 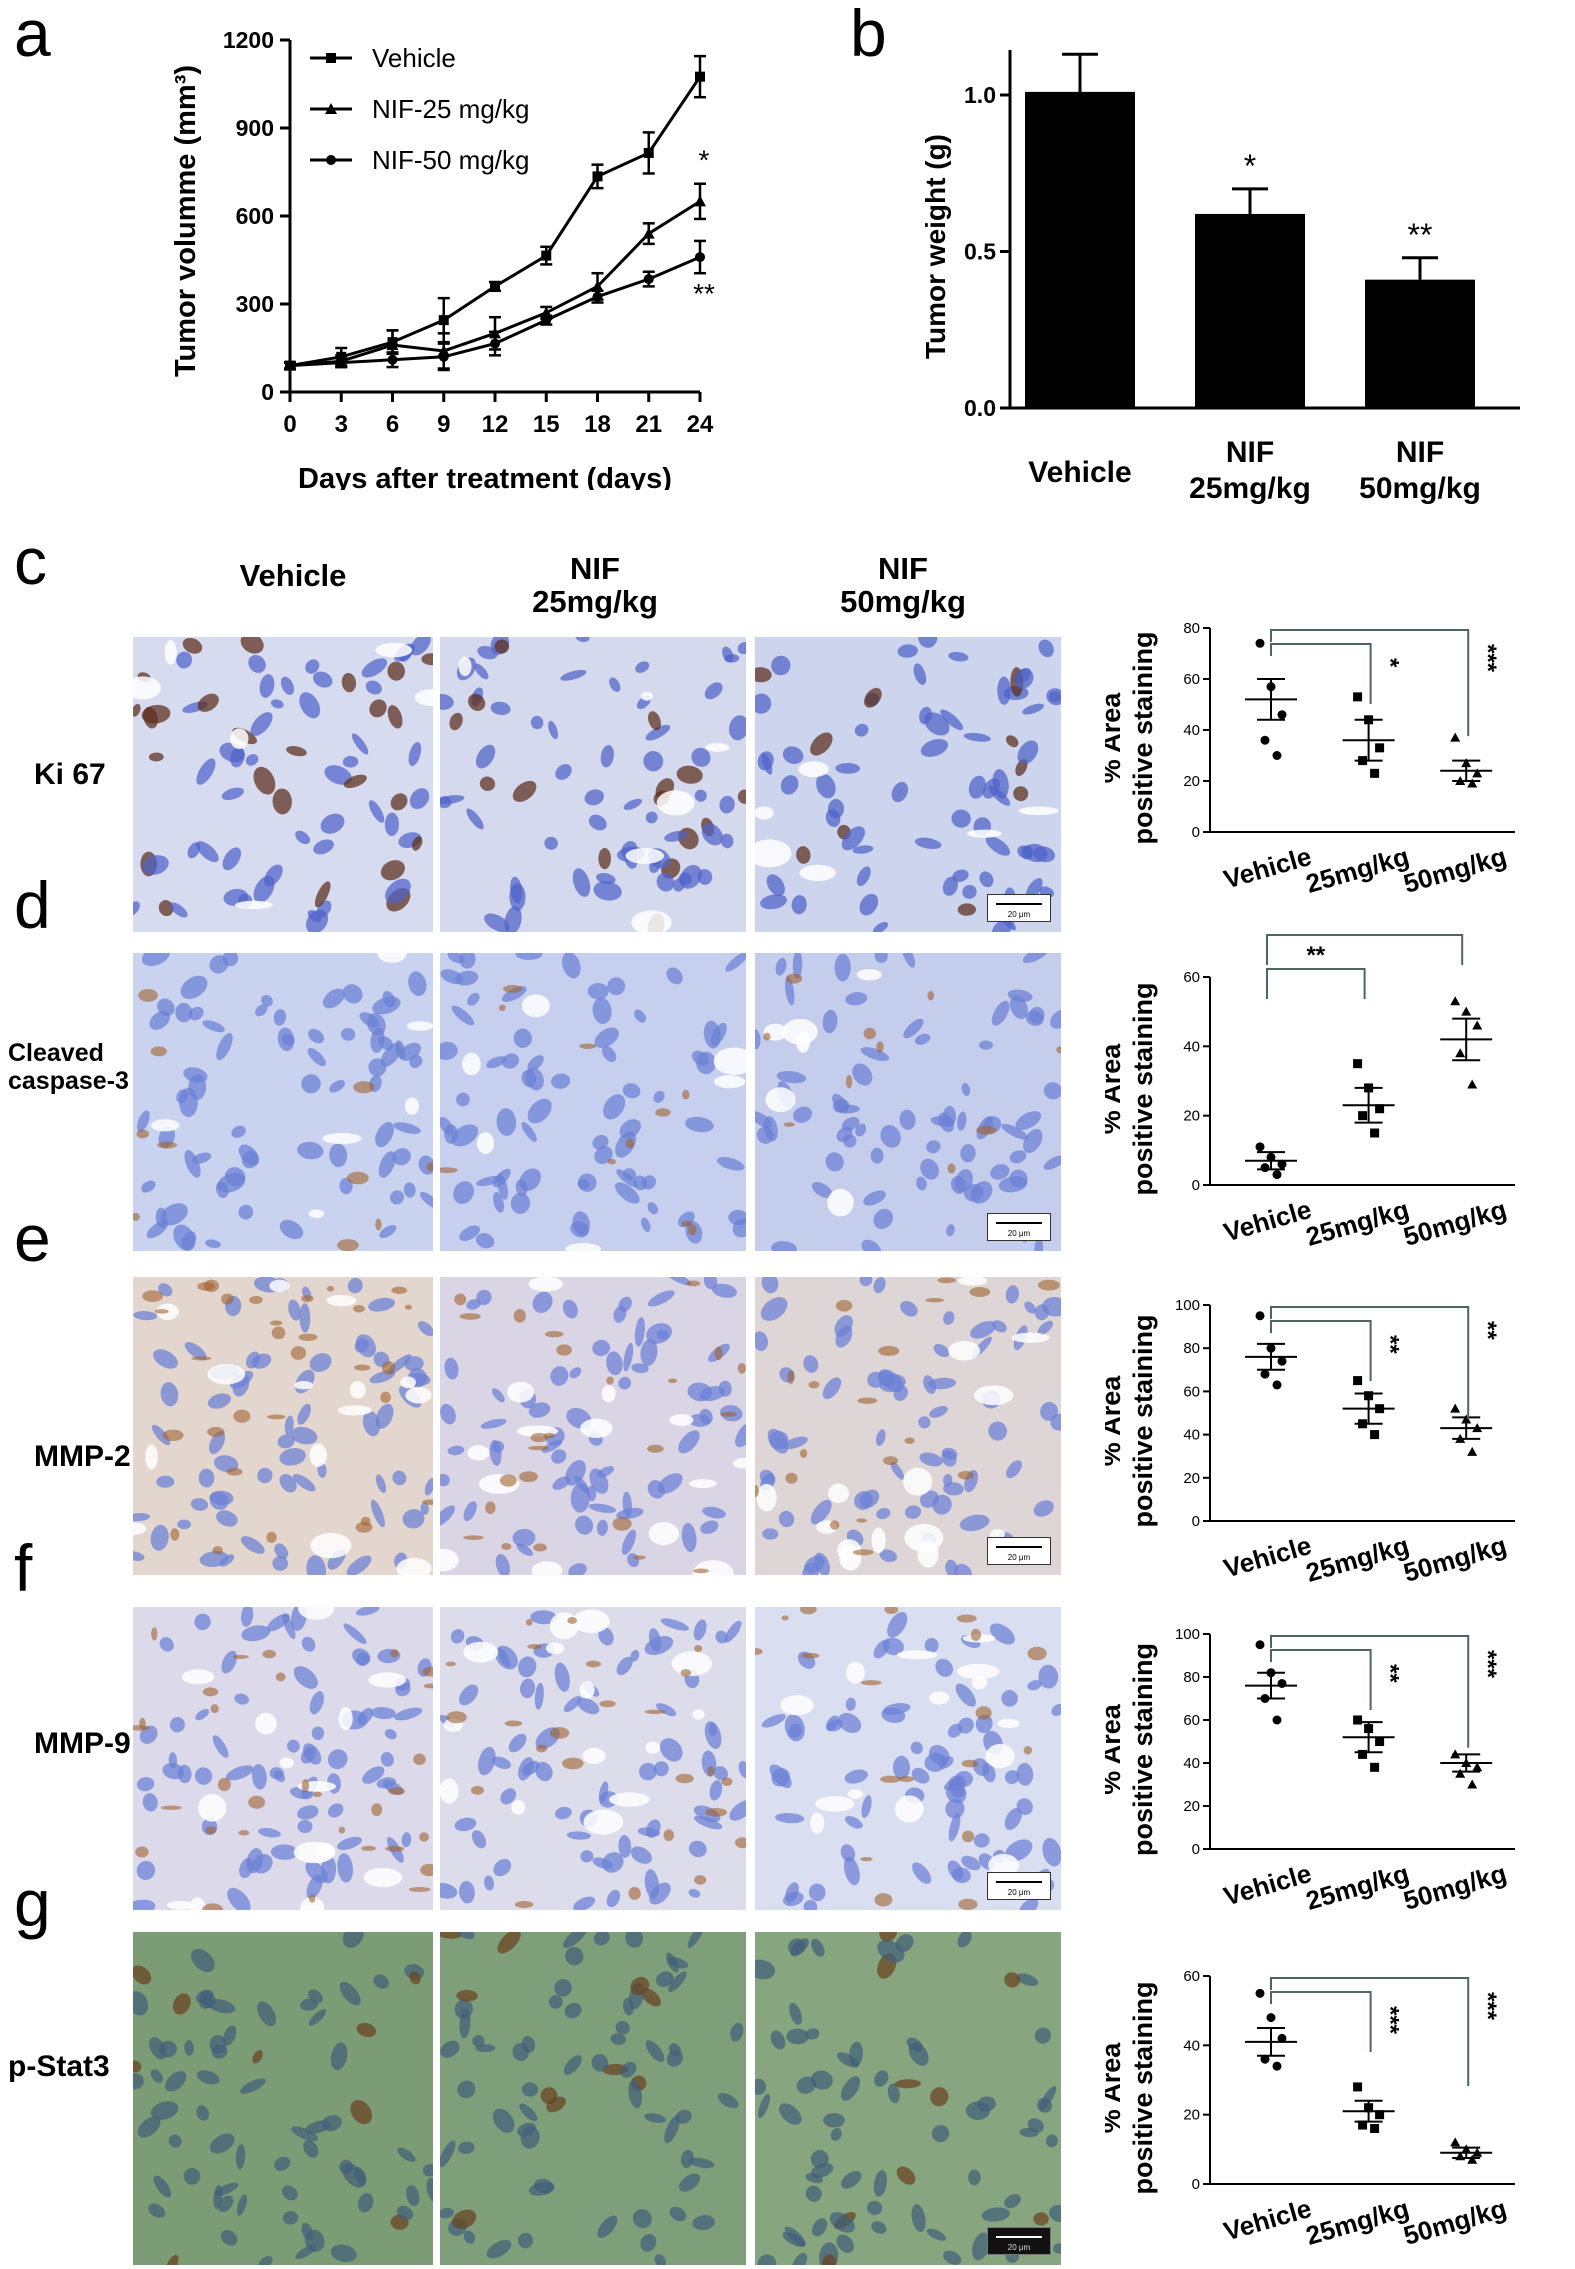 I want to click on significance-bracket, so click(x=1316, y=983).